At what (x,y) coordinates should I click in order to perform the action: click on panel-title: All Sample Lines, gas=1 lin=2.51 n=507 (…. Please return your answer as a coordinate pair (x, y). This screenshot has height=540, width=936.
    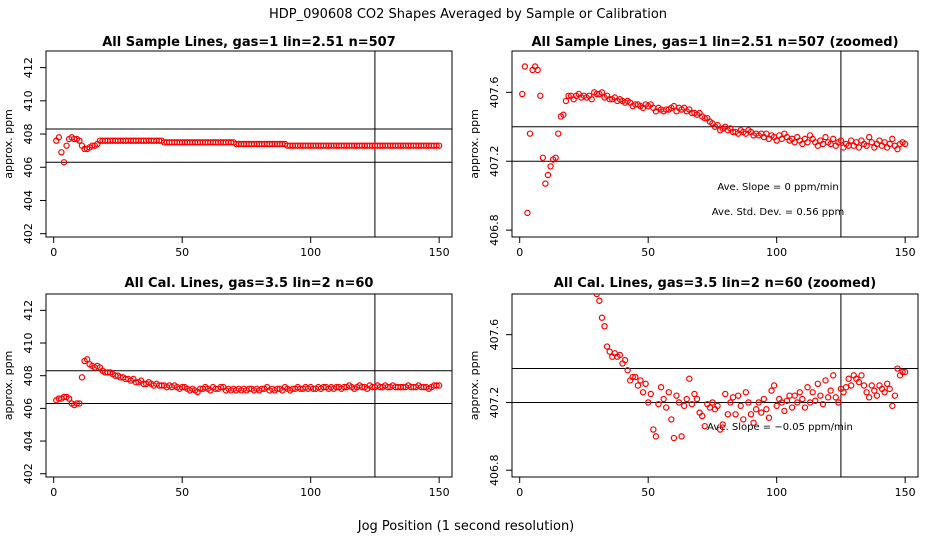
    Looking at the image, I should click on (714, 42).